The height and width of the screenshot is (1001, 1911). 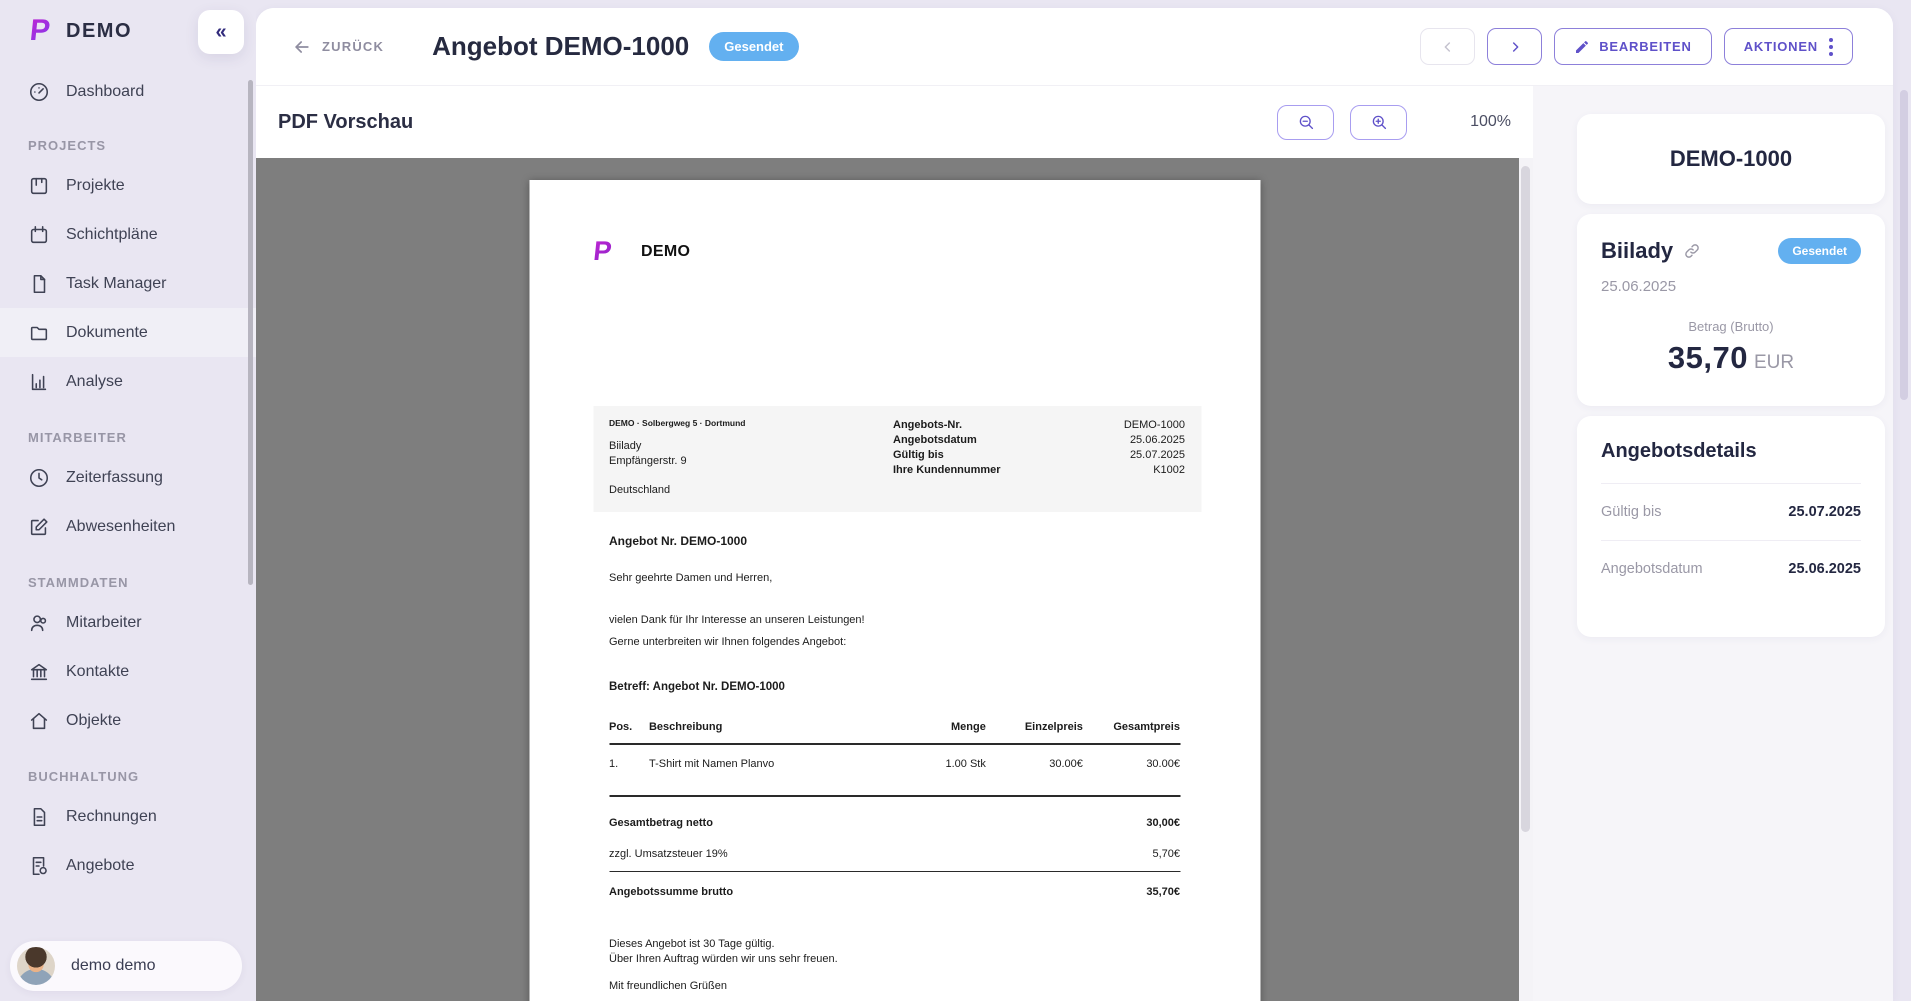 What do you see at coordinates (640, 490) in the screenshot?
I see `doc-recipient-country: Deutschland` at bounding box center [640, 490].